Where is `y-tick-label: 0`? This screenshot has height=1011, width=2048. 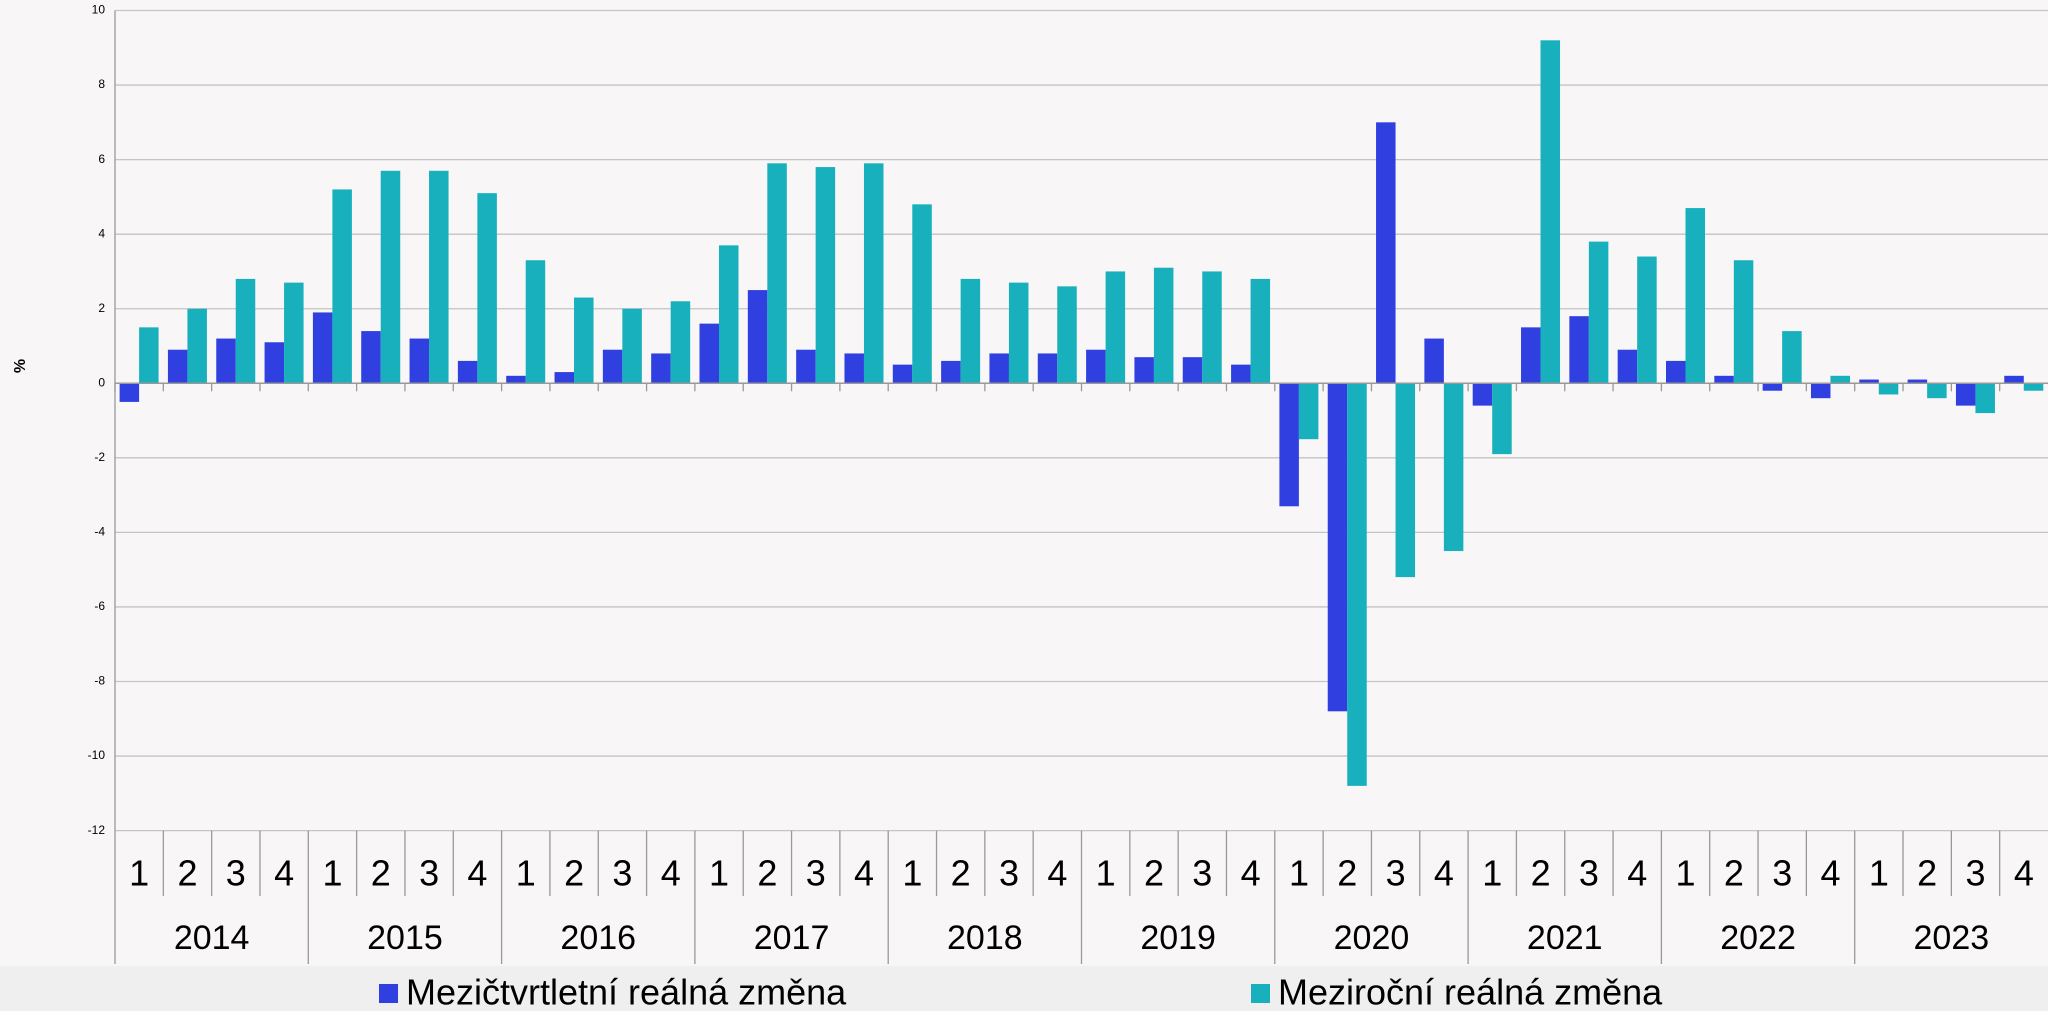 y-tick-label: 0 is located at coordinates (101, 382).